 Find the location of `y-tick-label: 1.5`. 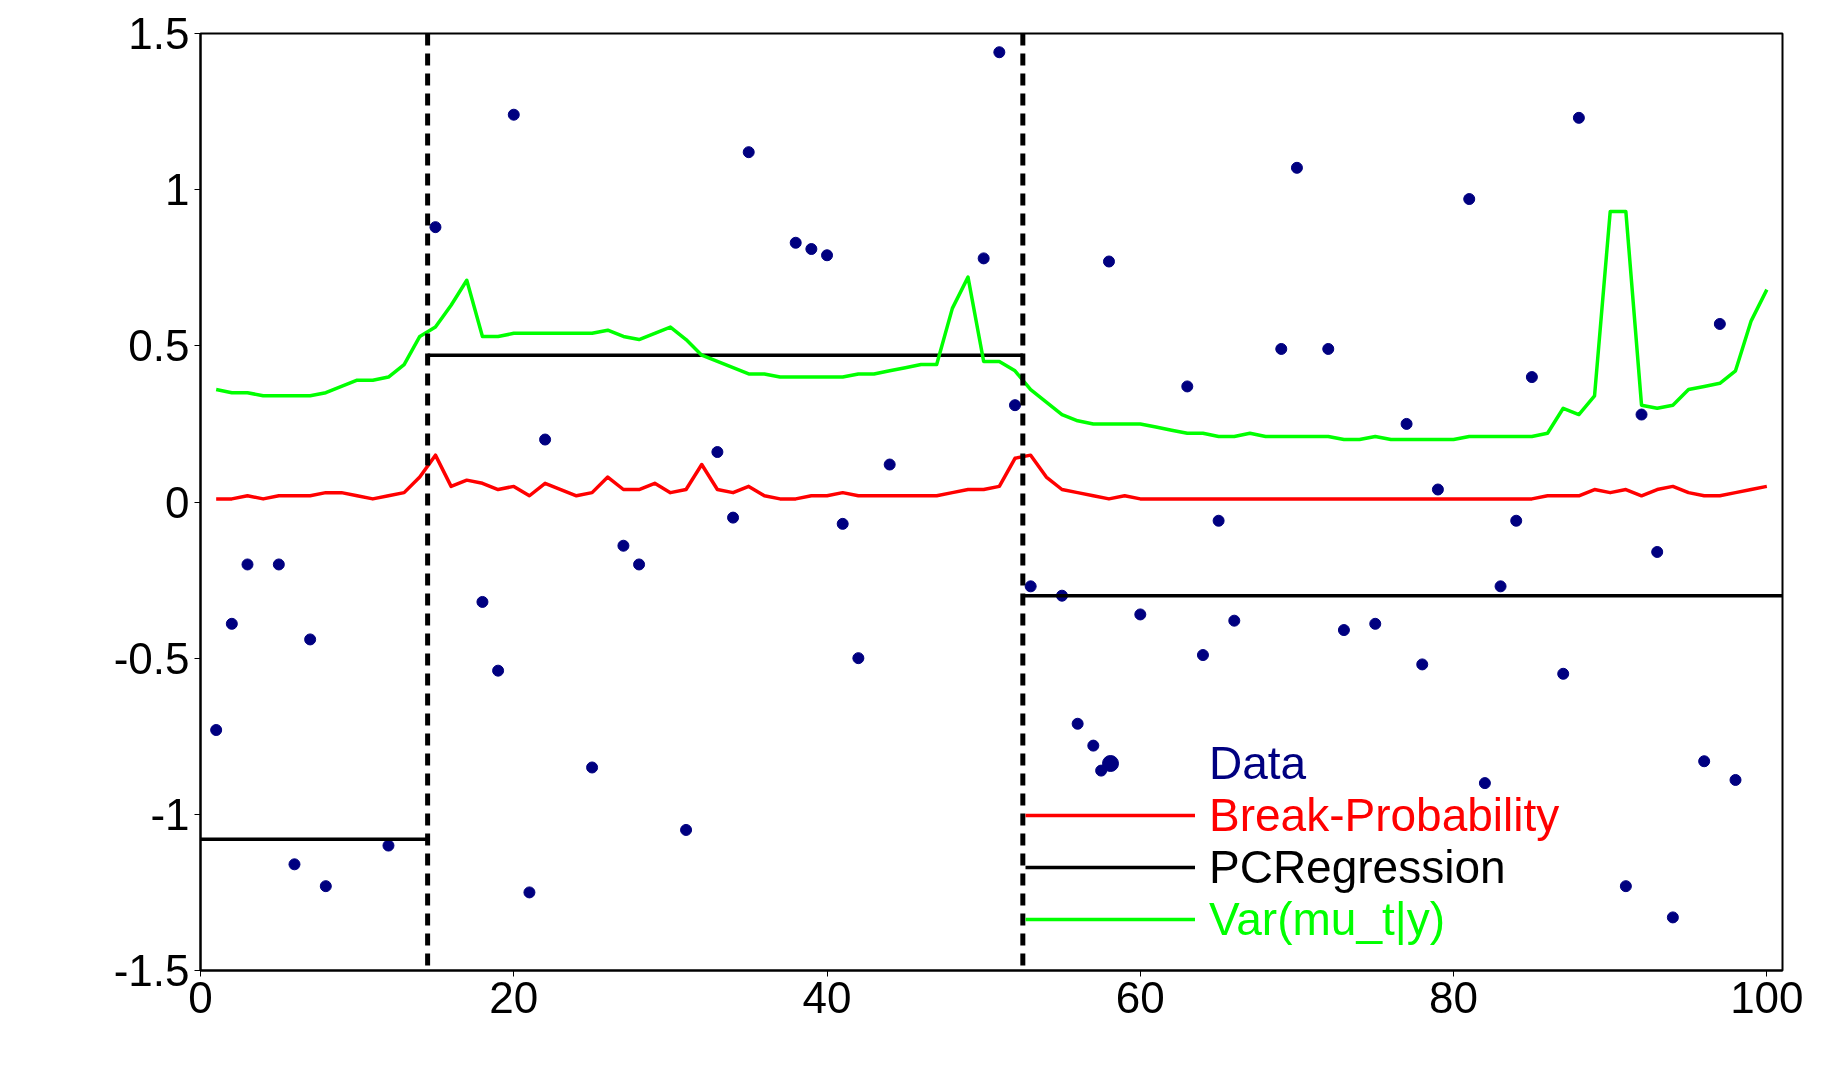

y-tick-label: 1.5 is located at coordinates (159, 33).